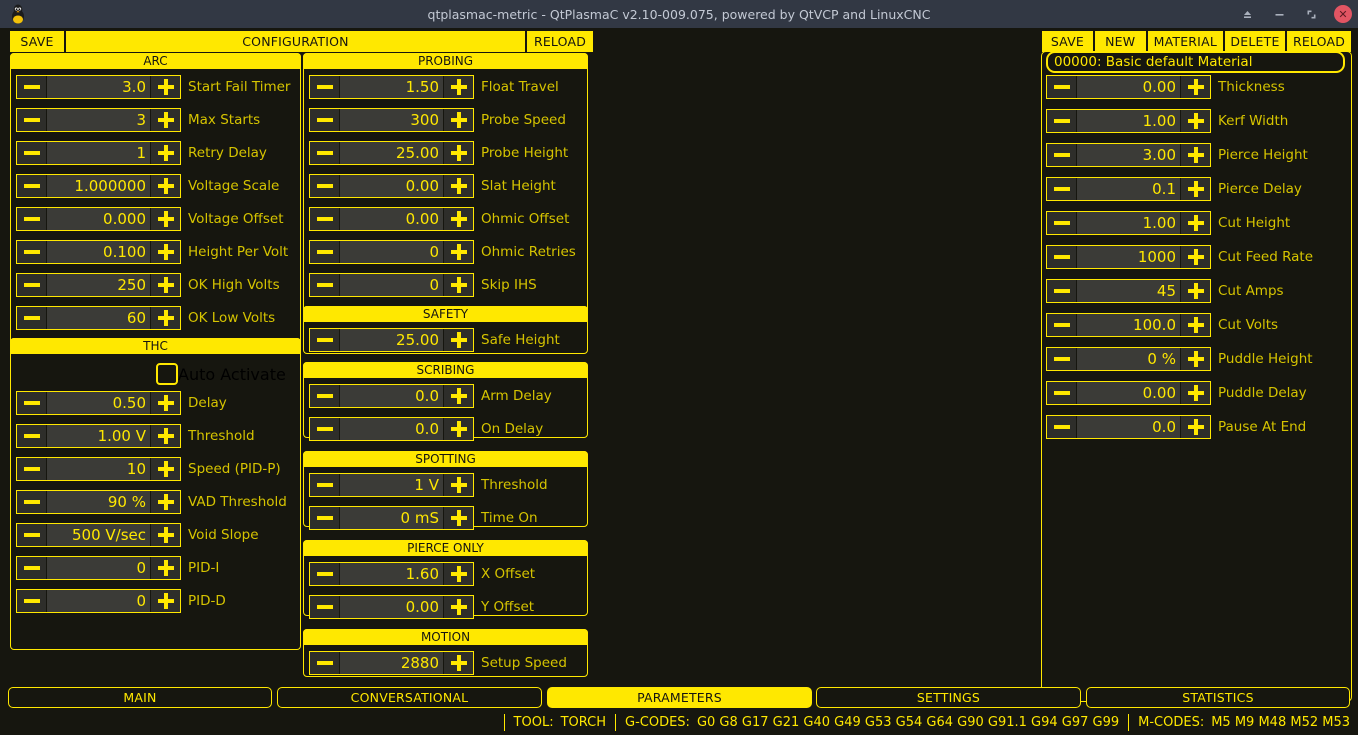 Image resolution: width=1358 pixels, height=735 pixels. Describe the element at coordinates (426, 485) in the screenshot. I see `spinbox-value: 1 V` at that location.